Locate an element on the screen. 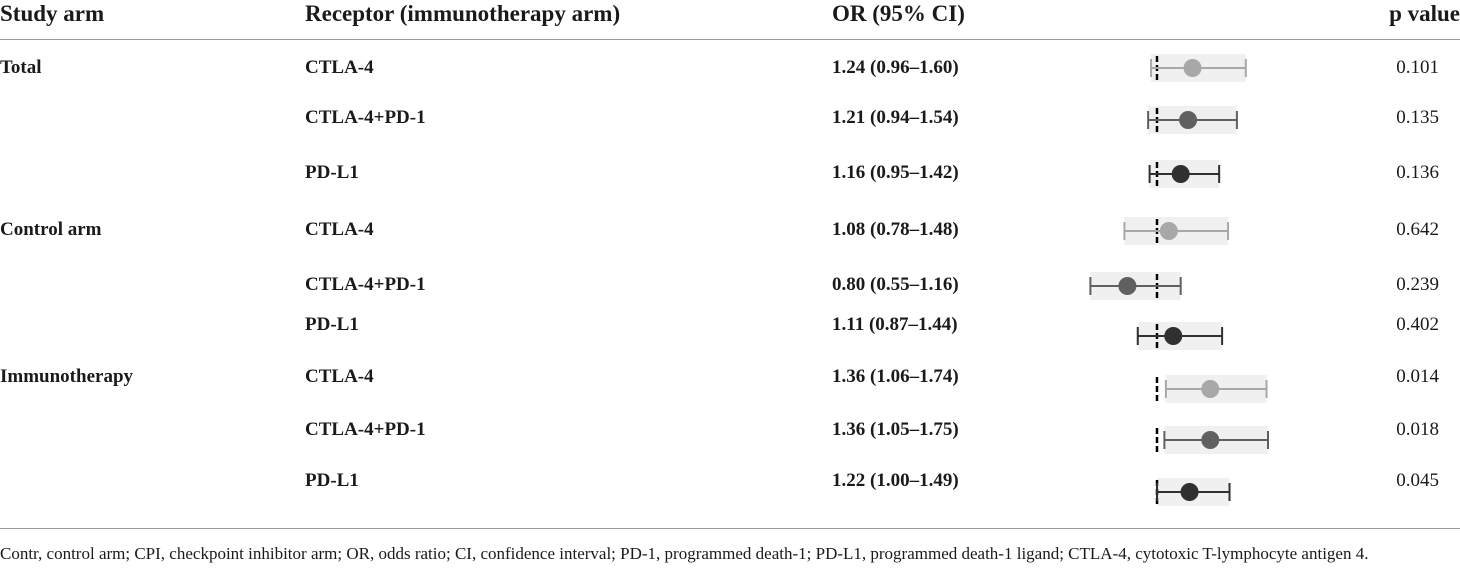 The image size is (1460, 588). p-value-cell: 0.136 is located at coordinates (1417, 172).